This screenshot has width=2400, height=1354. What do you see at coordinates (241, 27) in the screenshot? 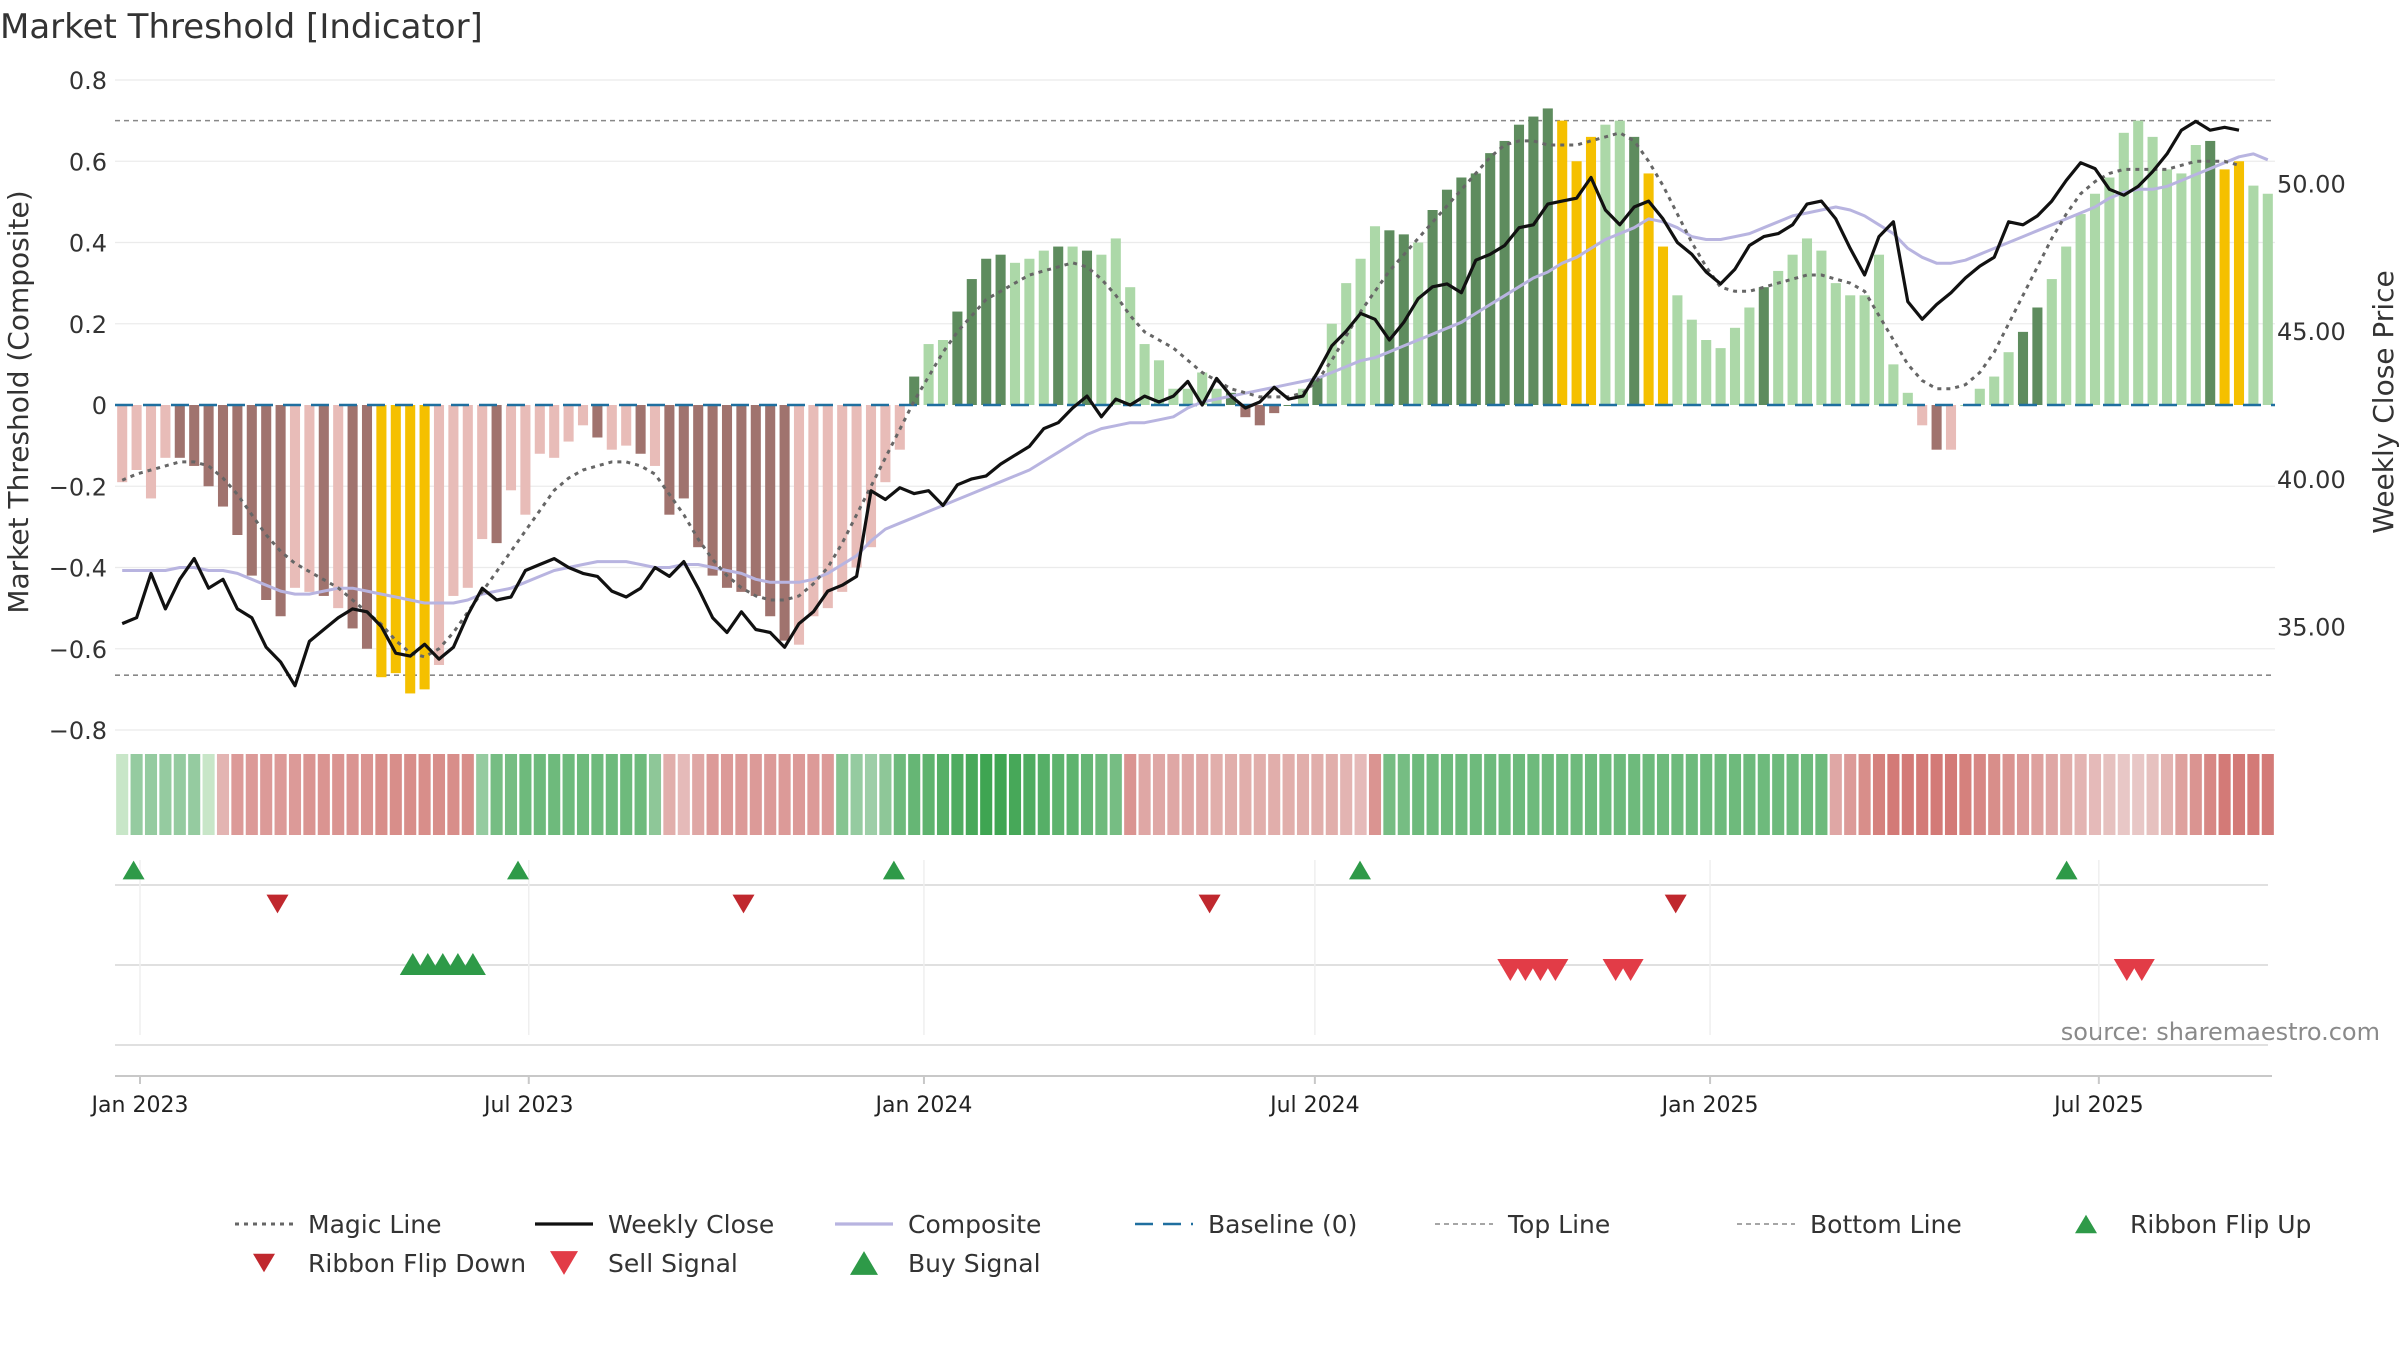
I see `chart-title: Market Threshold [Indicator]` at bounding box center [241, 27].